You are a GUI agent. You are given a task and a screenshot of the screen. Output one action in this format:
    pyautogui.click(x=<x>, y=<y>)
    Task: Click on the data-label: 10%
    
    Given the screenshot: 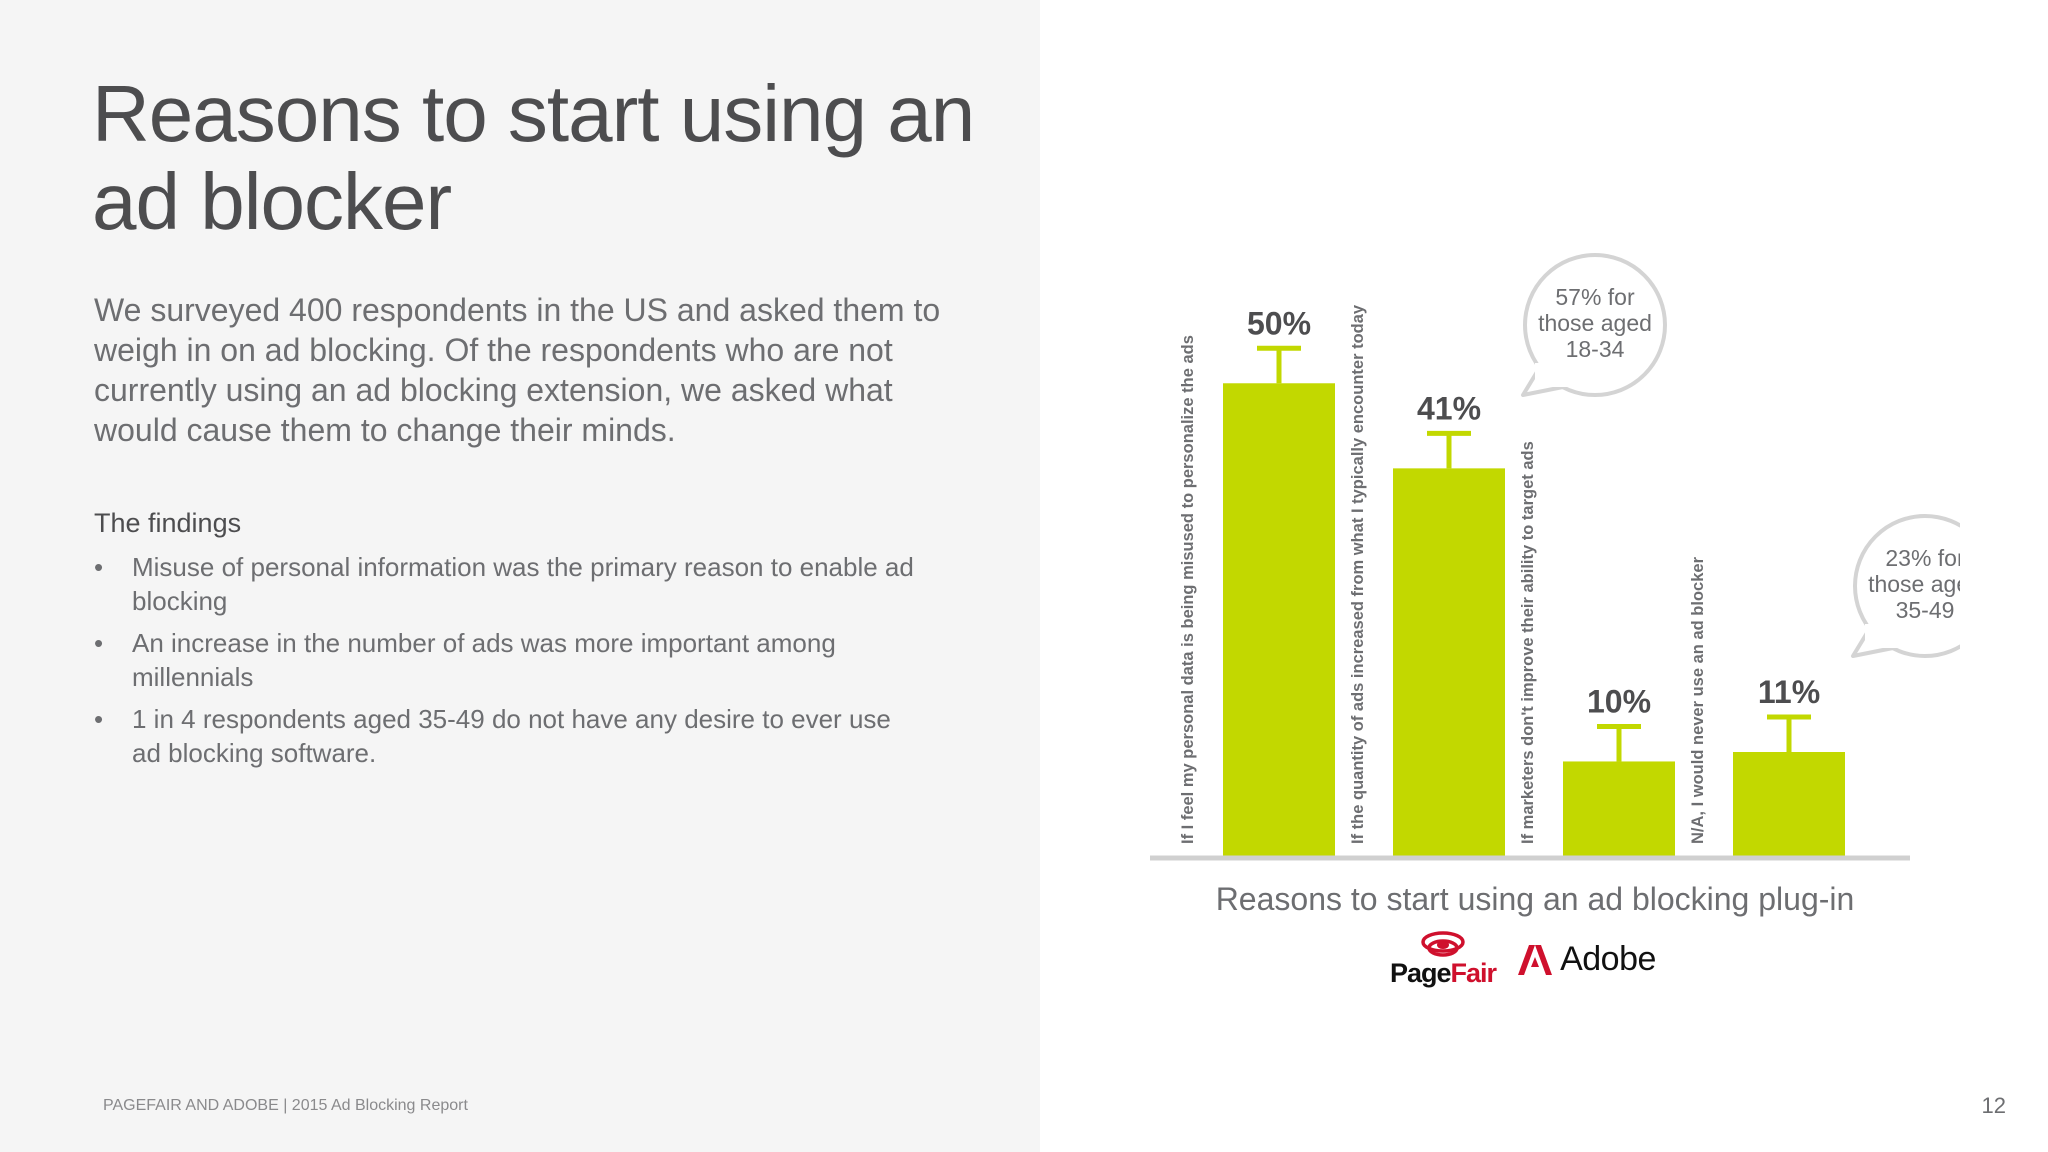 What is the action you would take?
    pyautogui.click(x=1619, y=701)
    